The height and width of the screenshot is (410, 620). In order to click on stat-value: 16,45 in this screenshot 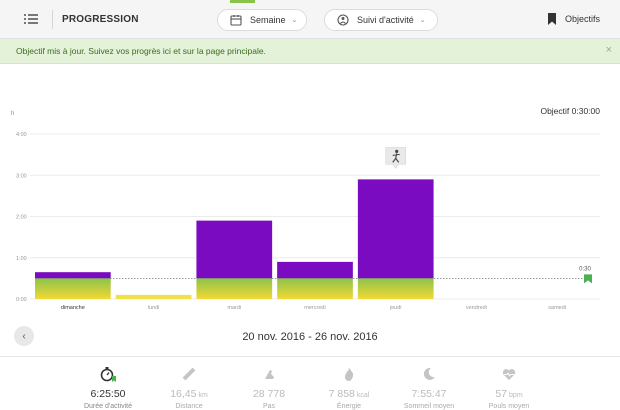, I will do `click(183, 394)`.